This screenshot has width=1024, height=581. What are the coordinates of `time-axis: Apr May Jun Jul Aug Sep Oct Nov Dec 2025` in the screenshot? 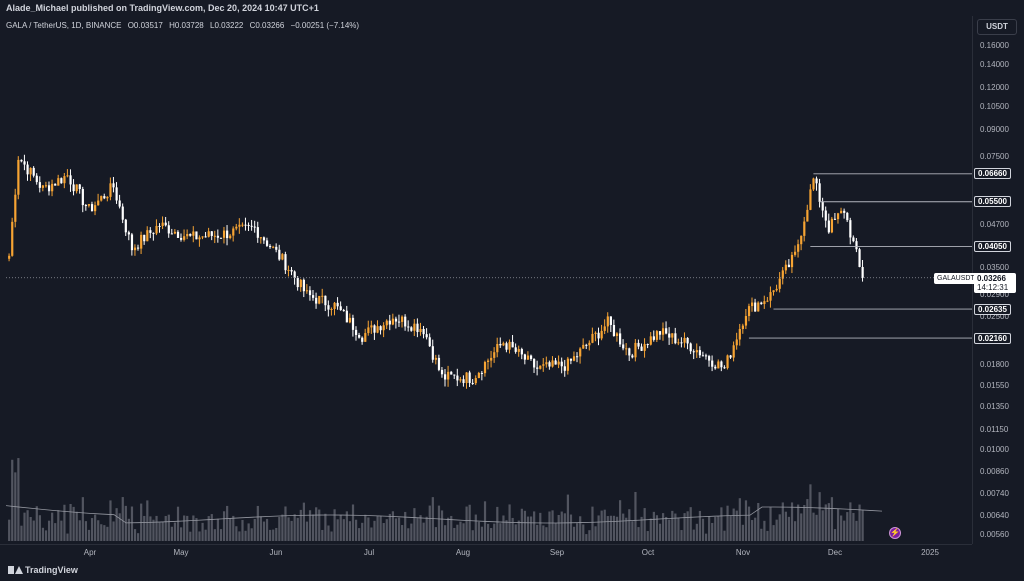 It's located at (486, 552).